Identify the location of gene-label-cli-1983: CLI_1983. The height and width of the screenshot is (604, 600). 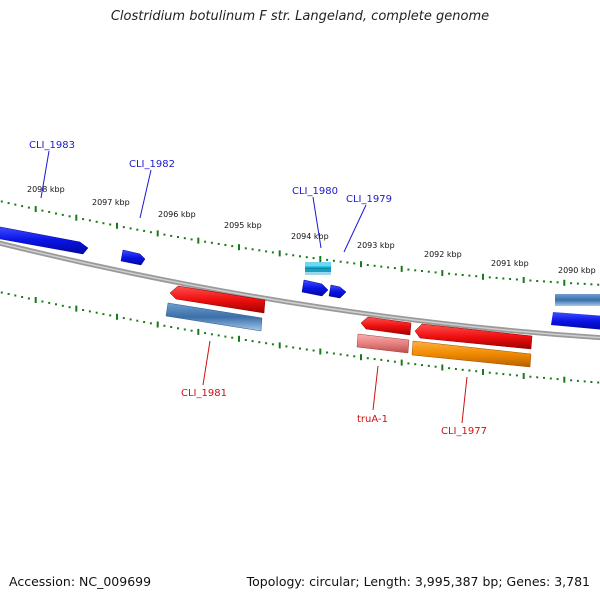
(52, 145).